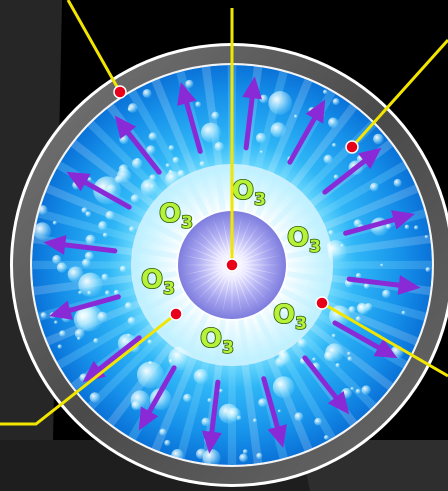  I want to click on ozone-label: O3, so click(249, 193).